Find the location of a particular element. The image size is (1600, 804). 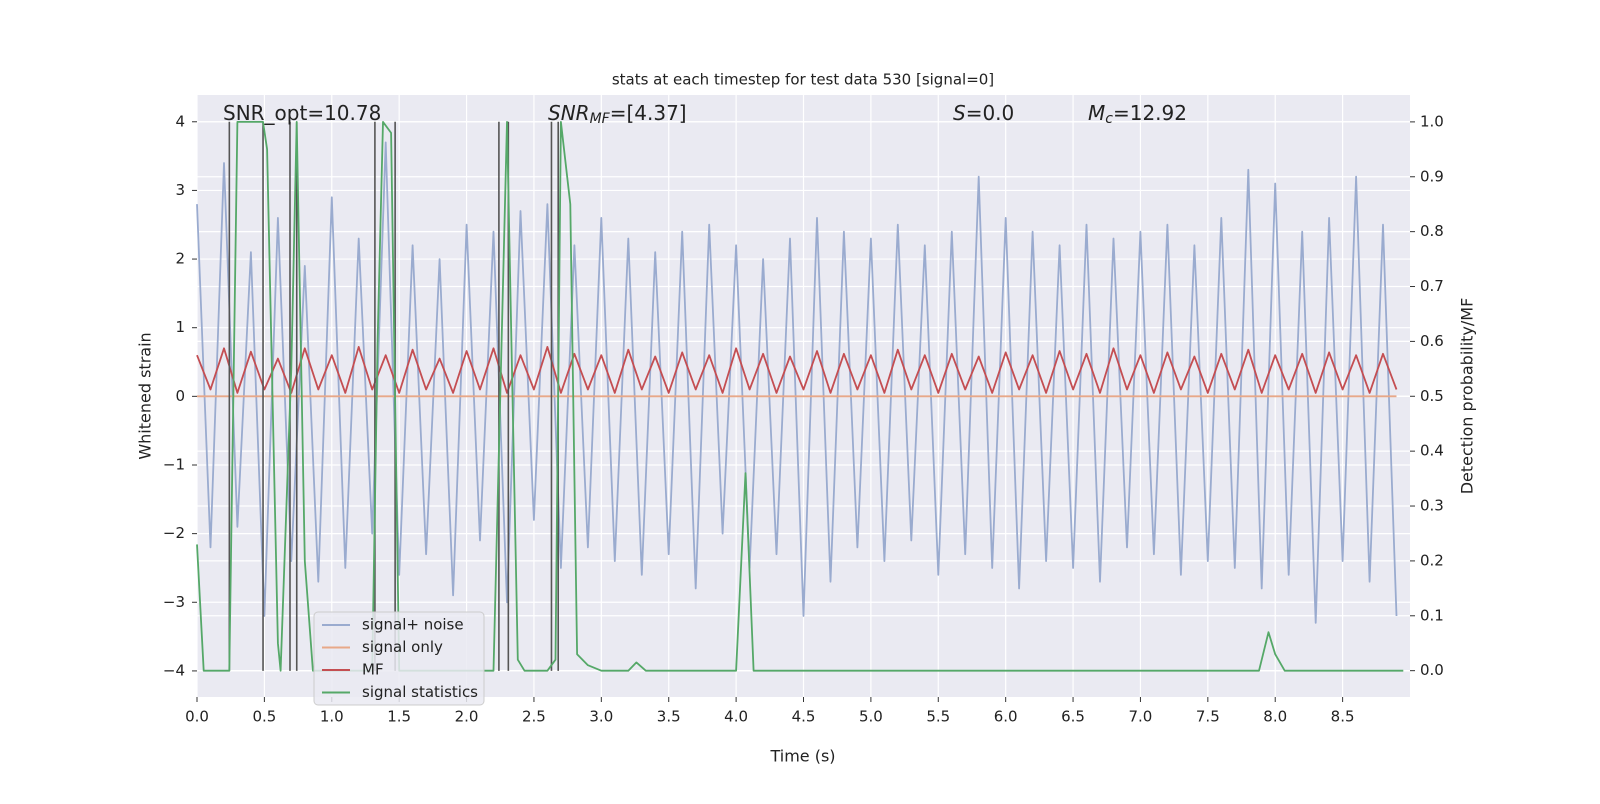

series-line is located at coordinates (797, 370).